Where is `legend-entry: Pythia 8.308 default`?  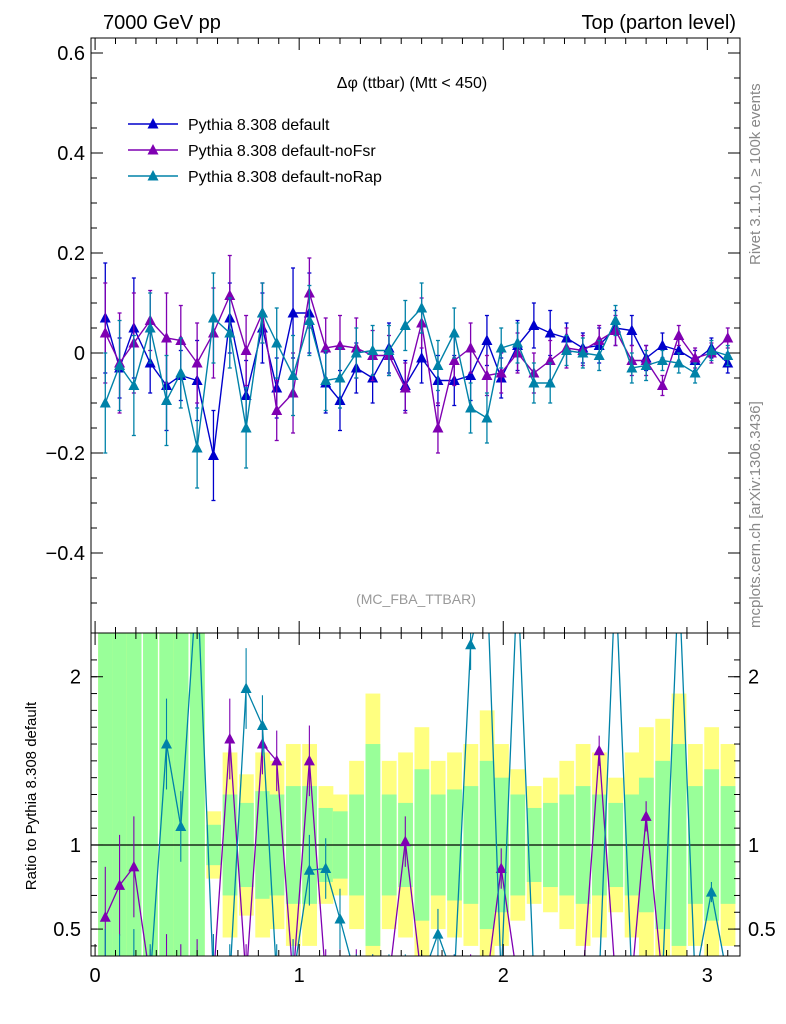
legend-entry: Pythia 8.308 default is located at coordinates (259, 125).